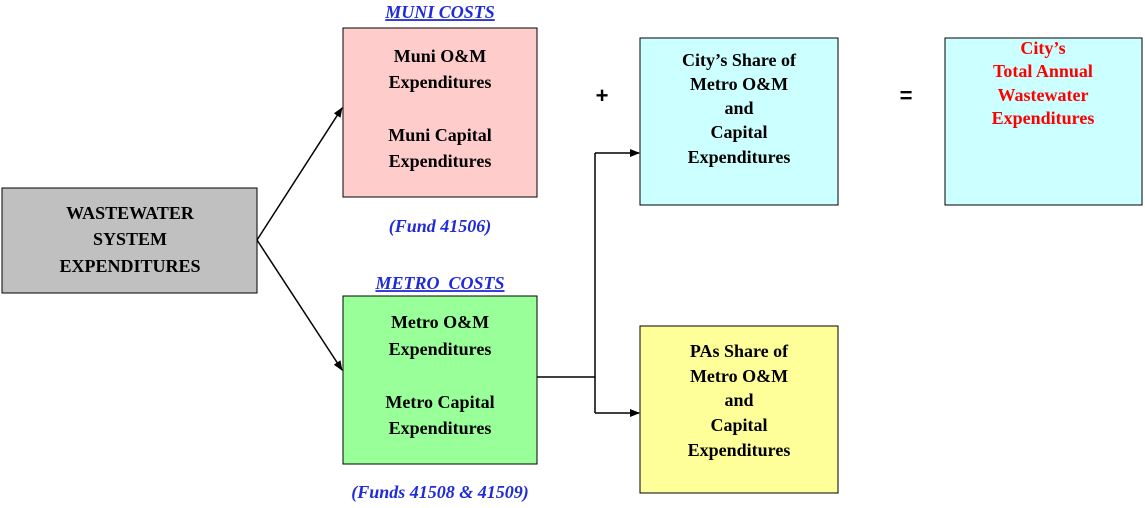 Image resolution: width=1145 pixels, height=508 pixels. Describe the element at coordinates (440, 135) in the screenshot. I see `node-text: Muni Capital` at that location.